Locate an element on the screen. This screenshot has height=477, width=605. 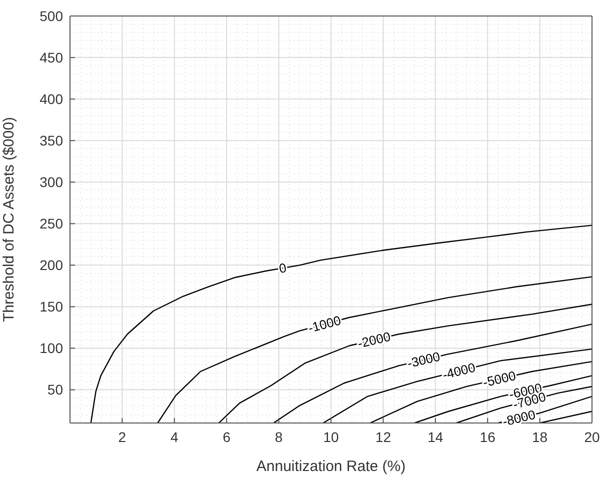
y-tick-label: 100 is located at coordinates (52, 348).